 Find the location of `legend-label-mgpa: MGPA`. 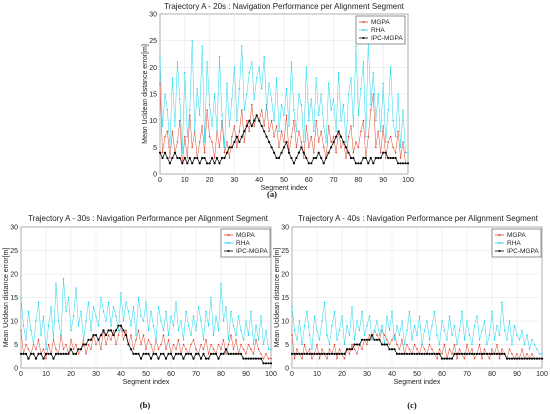

legend-label-mgpa: MGPA is located at coordinates (380, 22).